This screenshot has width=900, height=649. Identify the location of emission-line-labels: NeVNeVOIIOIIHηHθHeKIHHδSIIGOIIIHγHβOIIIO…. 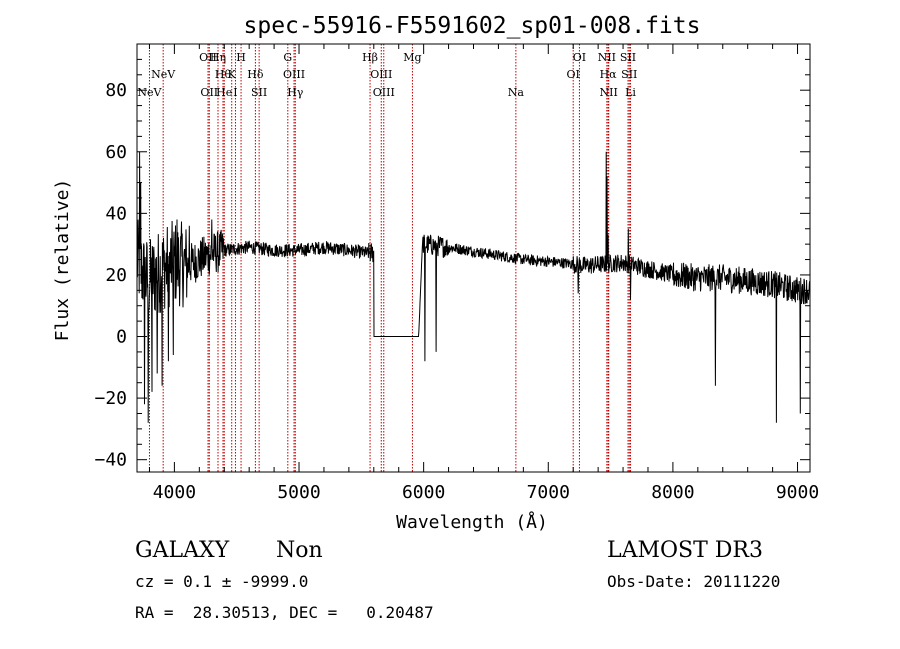
(387, 75).